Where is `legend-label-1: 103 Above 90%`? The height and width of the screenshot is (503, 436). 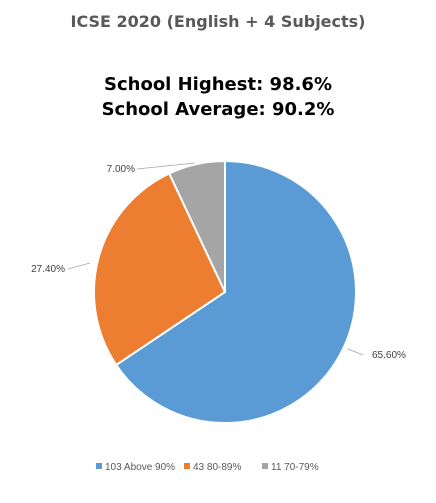
legend-label-1: 103 Above 90% is located at coordinates (140, 467).